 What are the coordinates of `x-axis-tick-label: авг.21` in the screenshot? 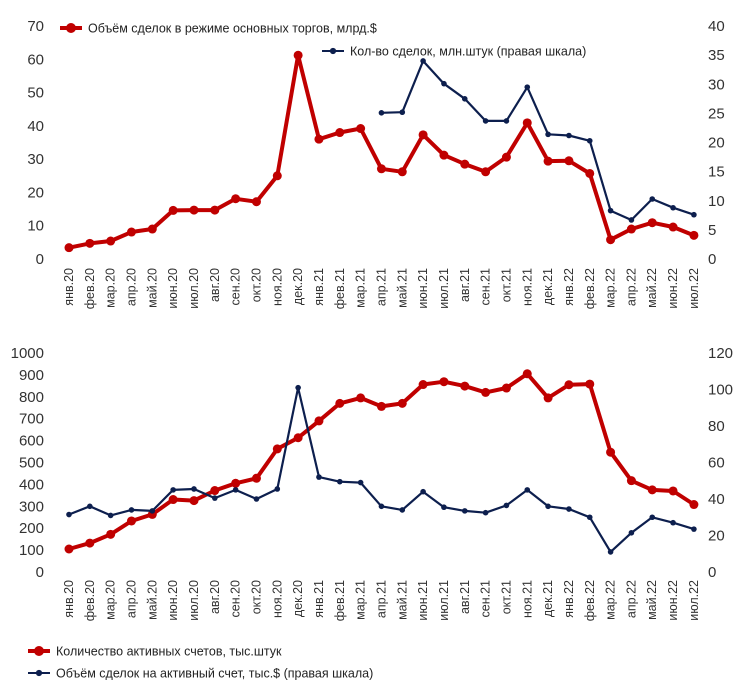 It's located at (465, 285).